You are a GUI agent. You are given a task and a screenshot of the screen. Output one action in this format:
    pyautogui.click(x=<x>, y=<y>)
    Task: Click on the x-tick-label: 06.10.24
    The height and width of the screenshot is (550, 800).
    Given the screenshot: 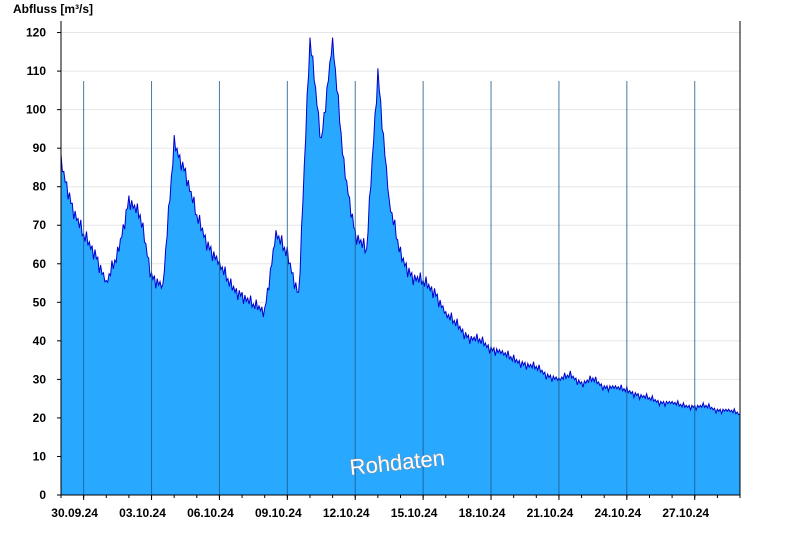 What is the action you would take?
    pyautogui.click(x=210, y=513)
    